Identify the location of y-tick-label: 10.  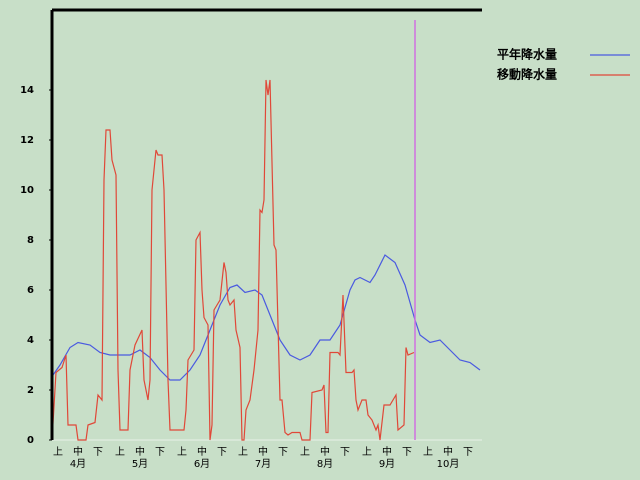
(27, 190).